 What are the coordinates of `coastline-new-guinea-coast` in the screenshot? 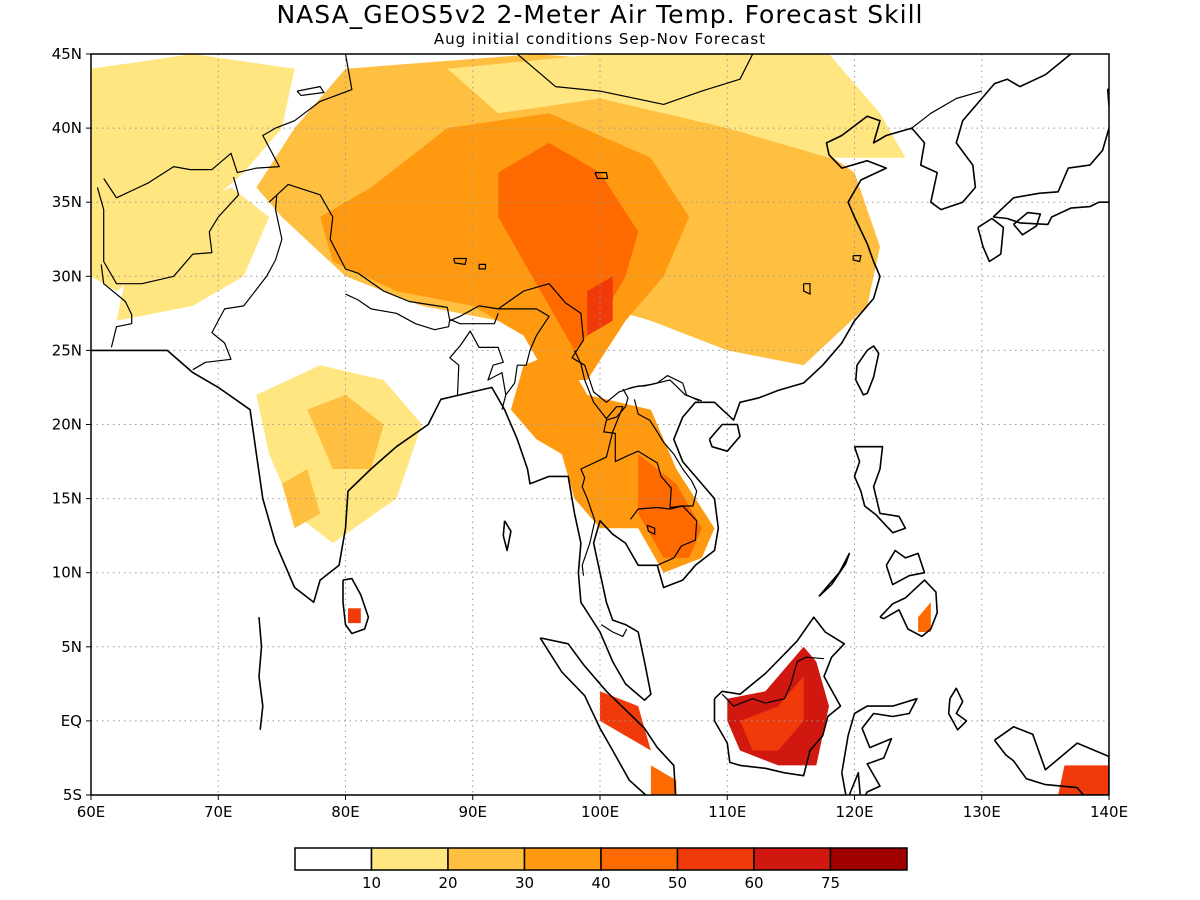 It's located at (1051, 760).